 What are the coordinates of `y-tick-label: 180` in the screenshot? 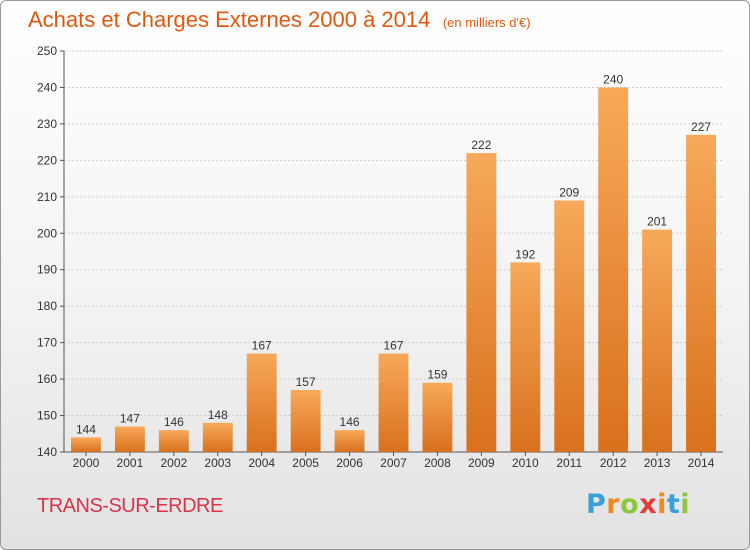 It's located at (47, 306).